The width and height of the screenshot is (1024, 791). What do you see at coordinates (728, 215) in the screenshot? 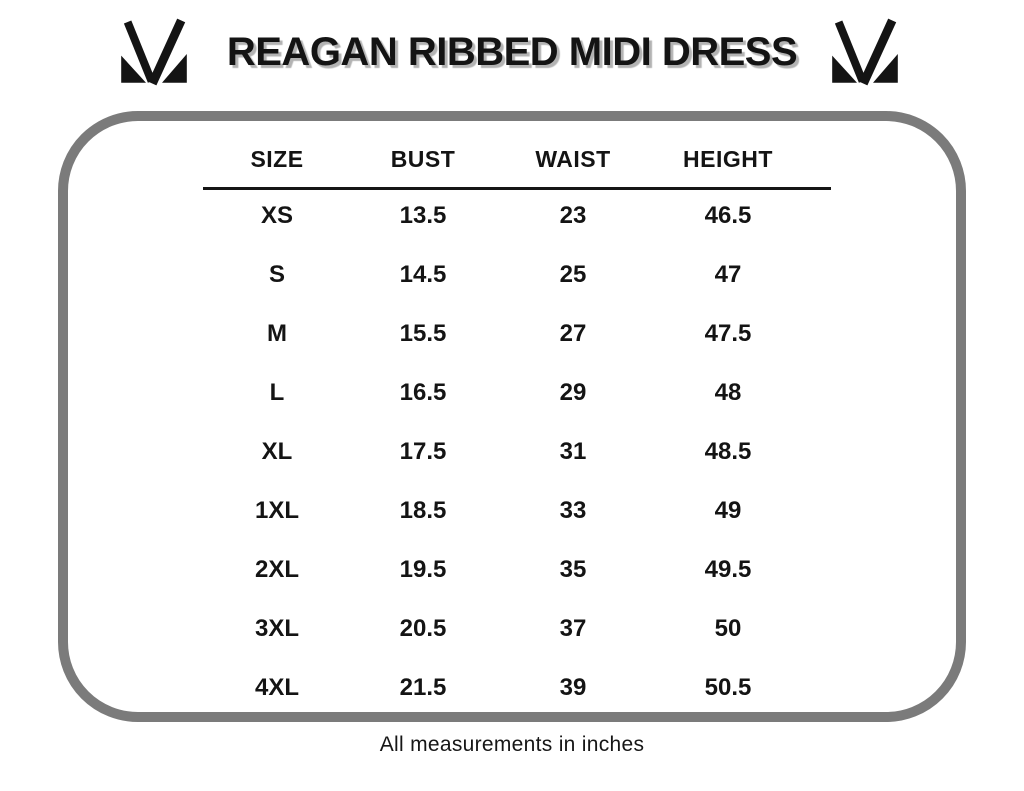
I see `cell-height: 46.5` at bounding box center [728, 215].